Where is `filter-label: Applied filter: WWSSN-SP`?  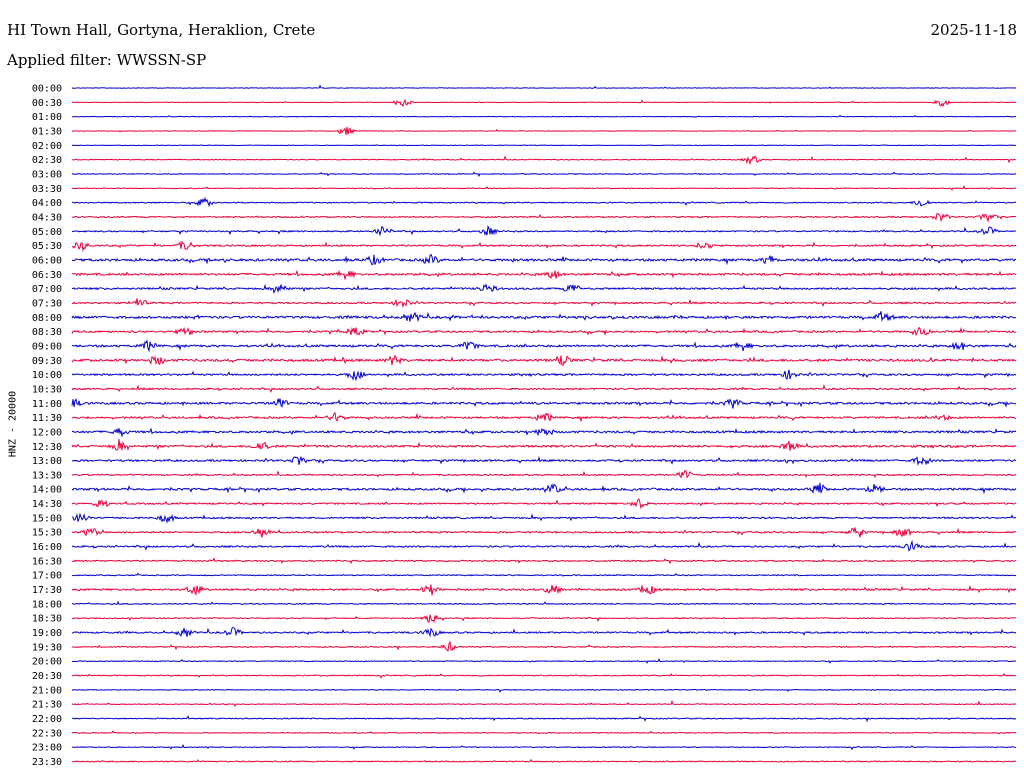
filter-label: Applied filter: WWSSN-SP is located at coordinates (107, 60).